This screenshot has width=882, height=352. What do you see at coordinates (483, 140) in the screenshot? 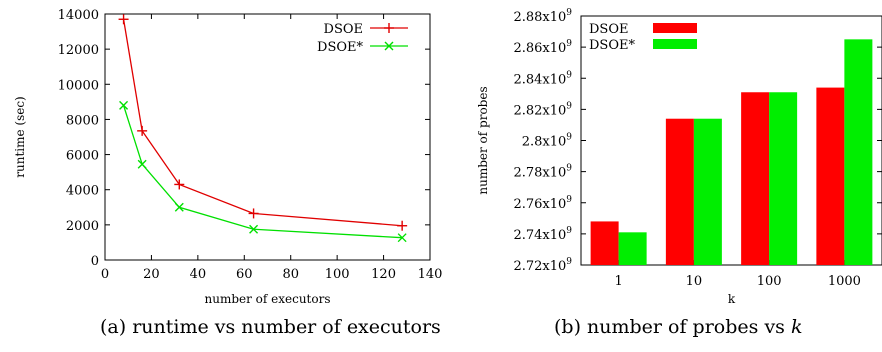
I see `chart-b-y-axis-label: number of probes` at bounding box center [483, 140].